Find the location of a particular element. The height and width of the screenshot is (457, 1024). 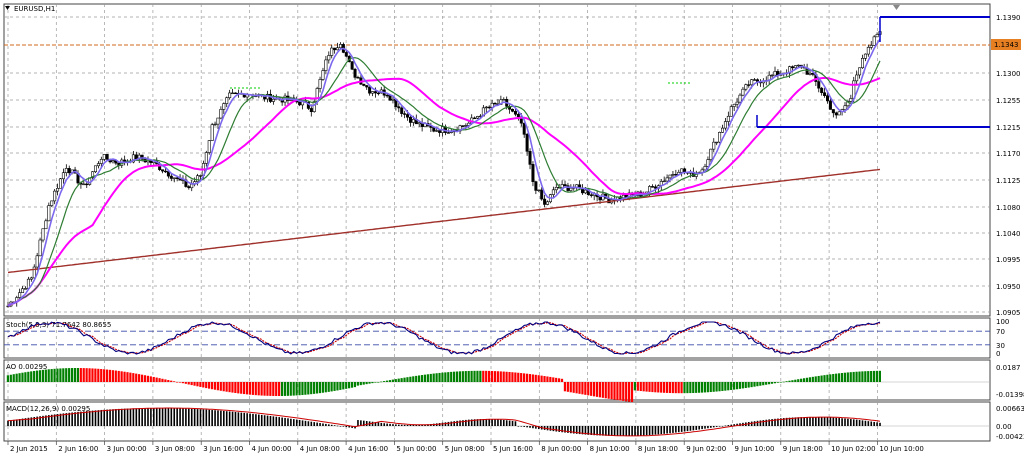

chart-shift-marker-icon is located at coordinates (896, 7).